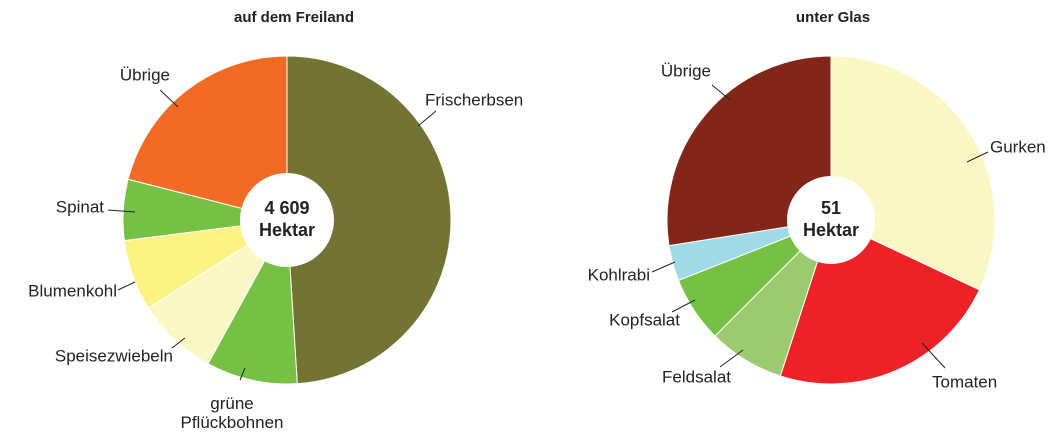  I want to click on slice-label: Gurken, so click(1018, 146).